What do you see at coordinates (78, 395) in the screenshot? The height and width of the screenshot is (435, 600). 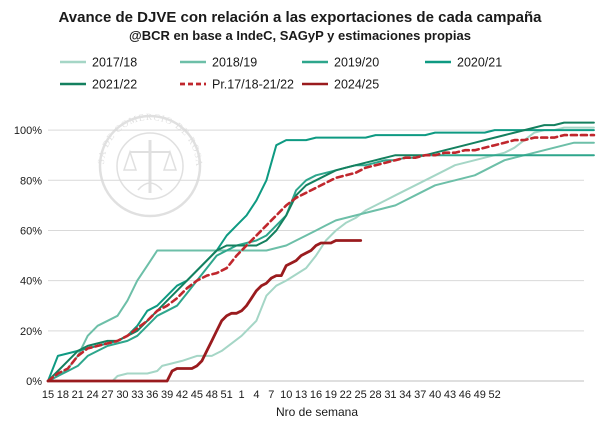 I see `x-tick-label: 21` at bounding box center [78, 395].